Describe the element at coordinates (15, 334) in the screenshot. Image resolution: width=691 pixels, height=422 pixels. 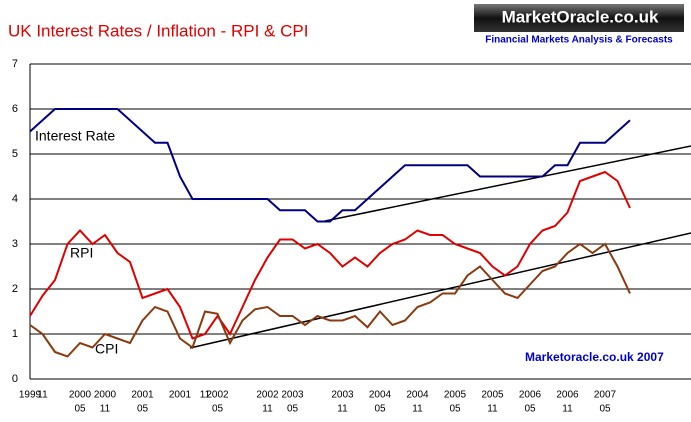
I see `y-tick-label: 1` at that location.